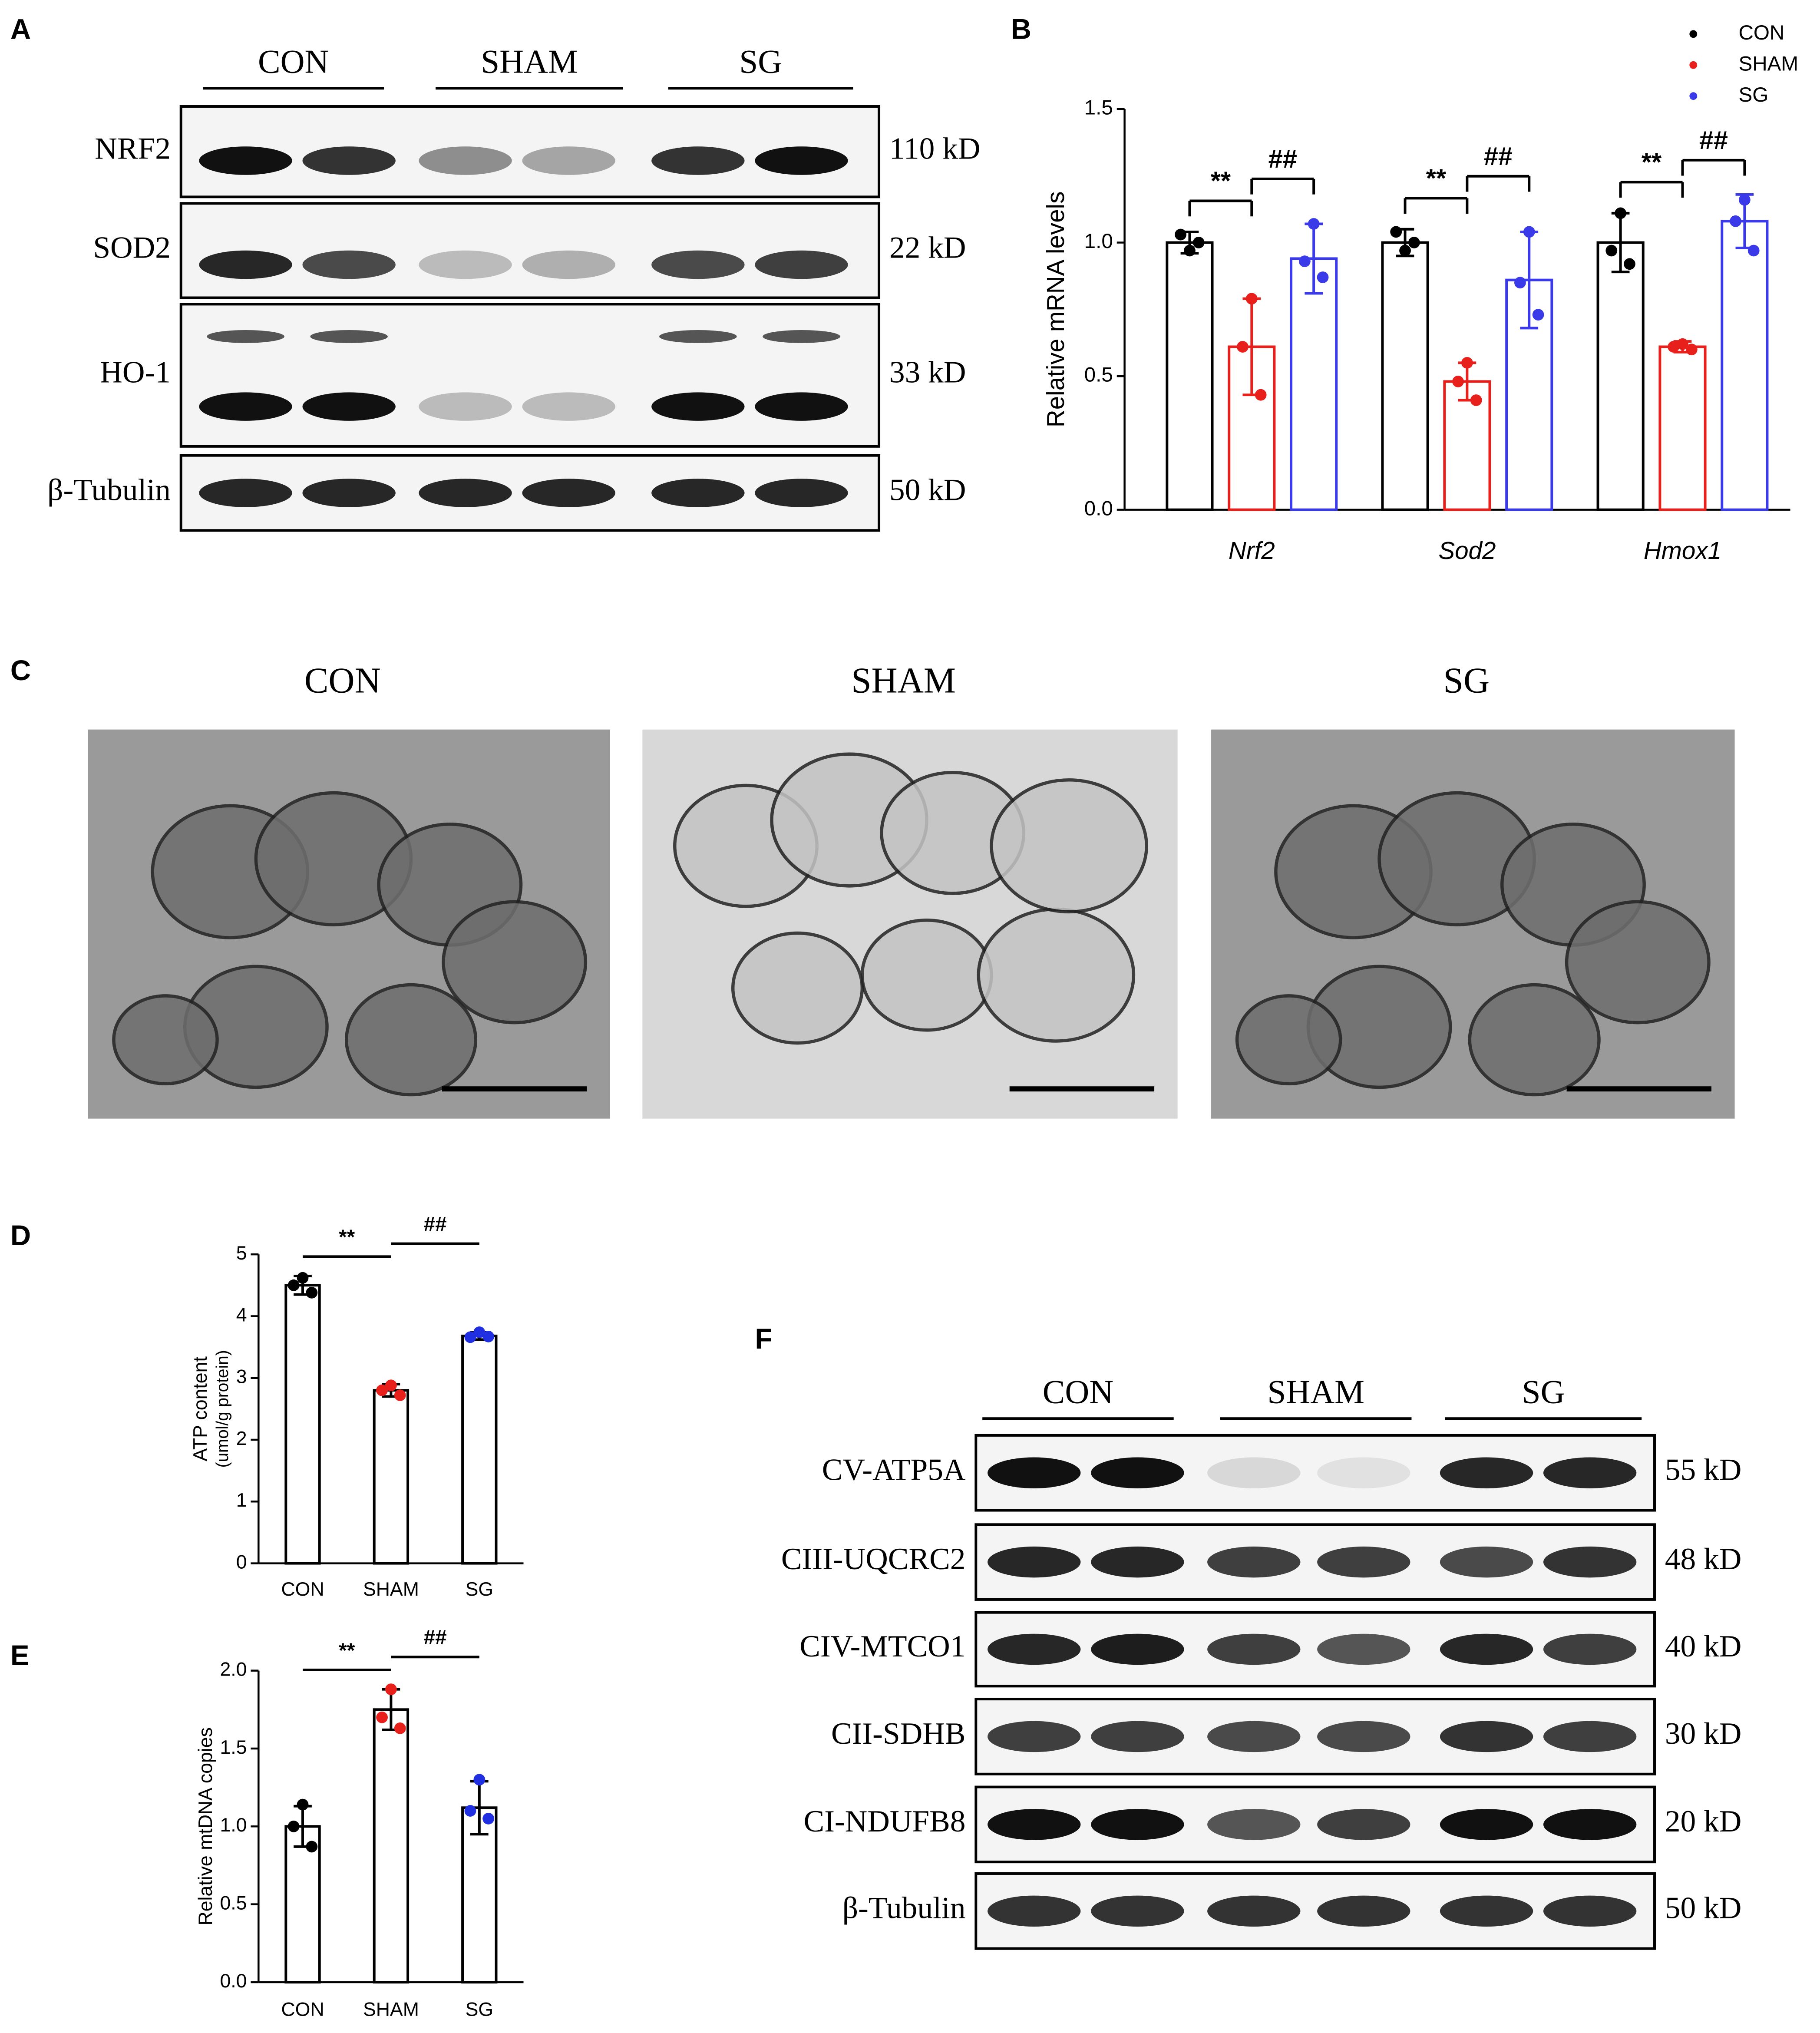 Image resolution: width=1820 pixels, height=2033 pixels. What do you see at coordinates (1466, 681) in the screenshot?
I see `image-title: SG` at bounding box center [1466, 681].